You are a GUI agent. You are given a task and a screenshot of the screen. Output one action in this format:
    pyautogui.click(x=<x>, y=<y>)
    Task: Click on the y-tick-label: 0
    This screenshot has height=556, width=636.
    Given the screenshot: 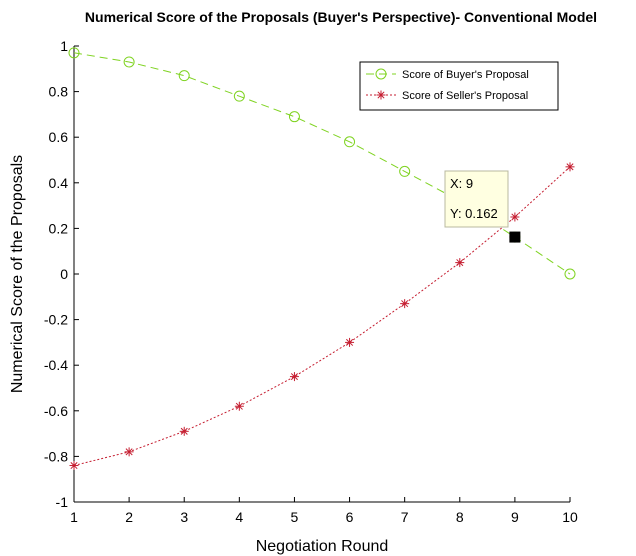 What is the action you would take?
    pyautogui.click(x=64, y=274)
    